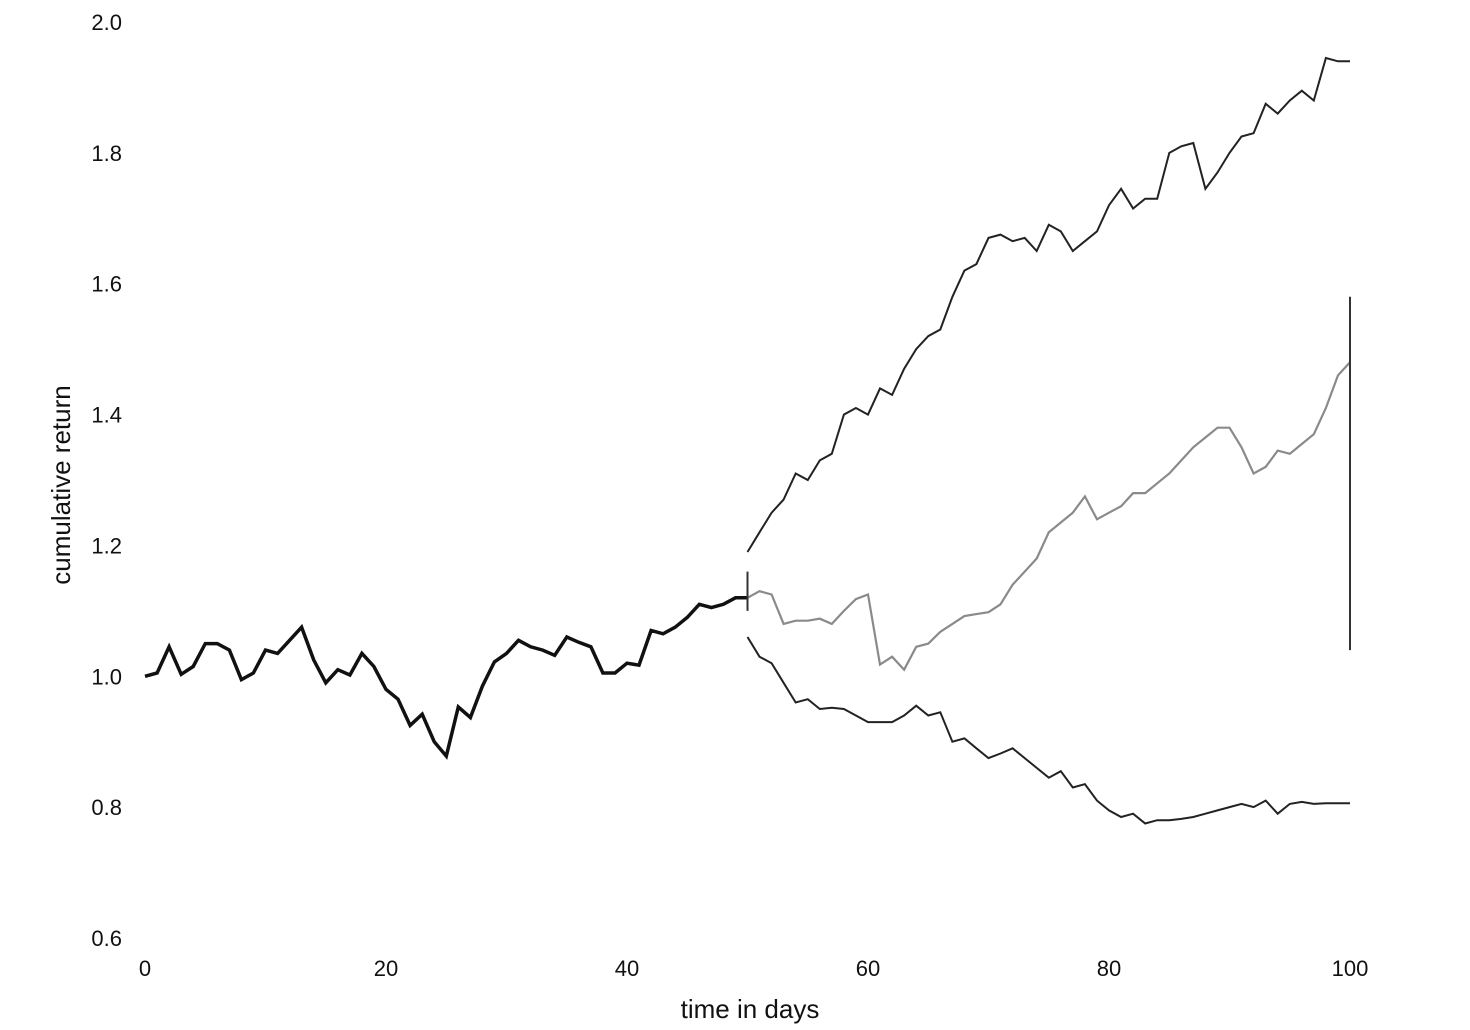 The height and width of the screenshot is (1030, 1470). I want to click on x-tick-label: 20, so click(386, 968).